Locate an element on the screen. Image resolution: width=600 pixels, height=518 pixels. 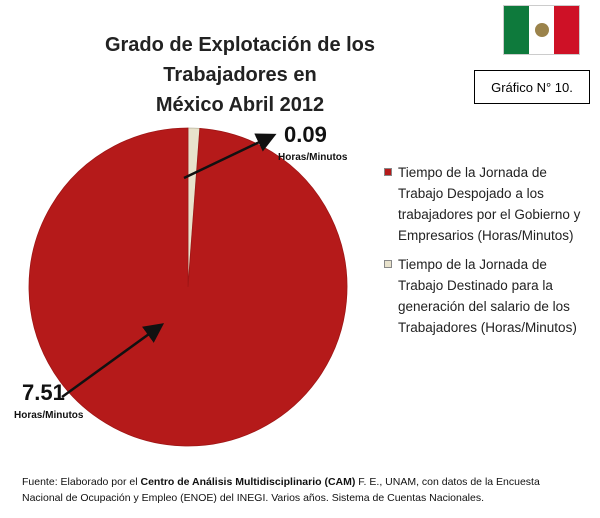
mexico-flag-icon is located at coordinates (541, 30).